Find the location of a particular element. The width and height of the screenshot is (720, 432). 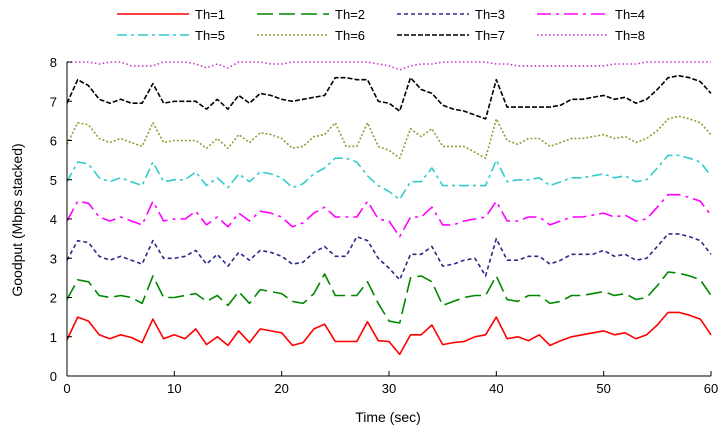

series-line-th4 is located at coordinates (389, 215).